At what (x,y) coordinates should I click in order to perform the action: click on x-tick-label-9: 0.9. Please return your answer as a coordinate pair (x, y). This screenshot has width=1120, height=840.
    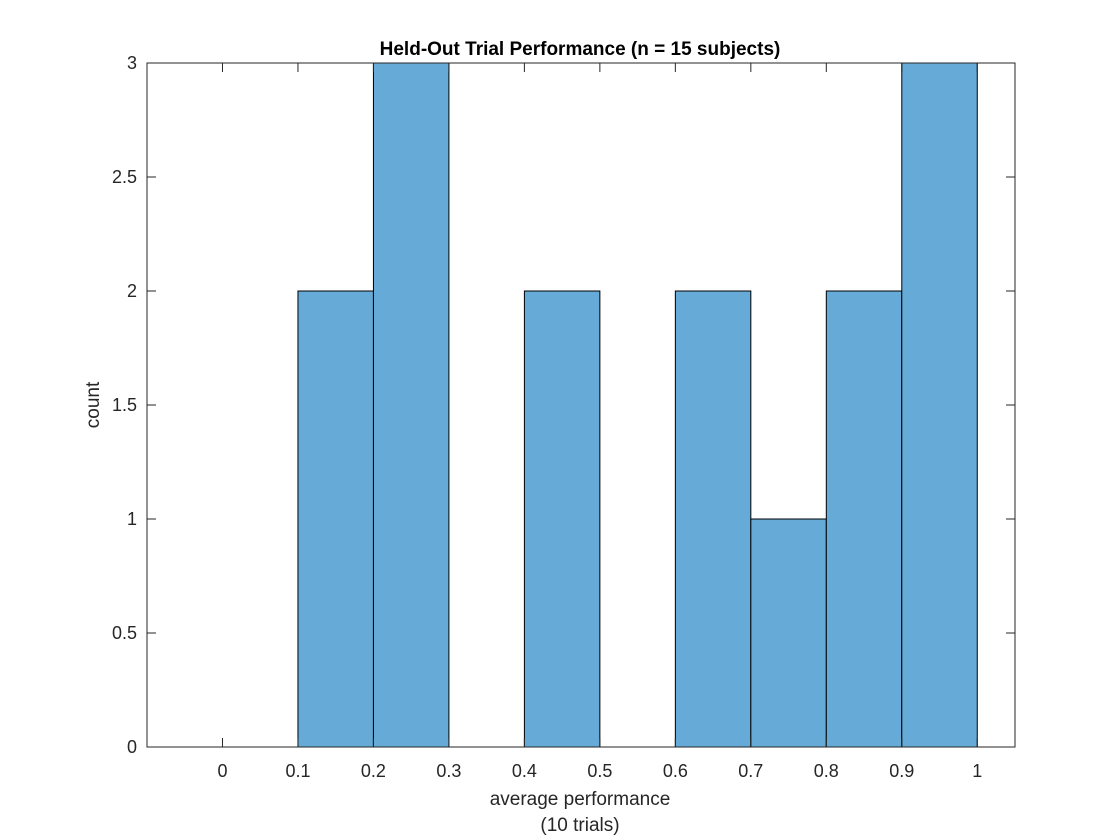
    Looking at the image, I should click on (901, 771).